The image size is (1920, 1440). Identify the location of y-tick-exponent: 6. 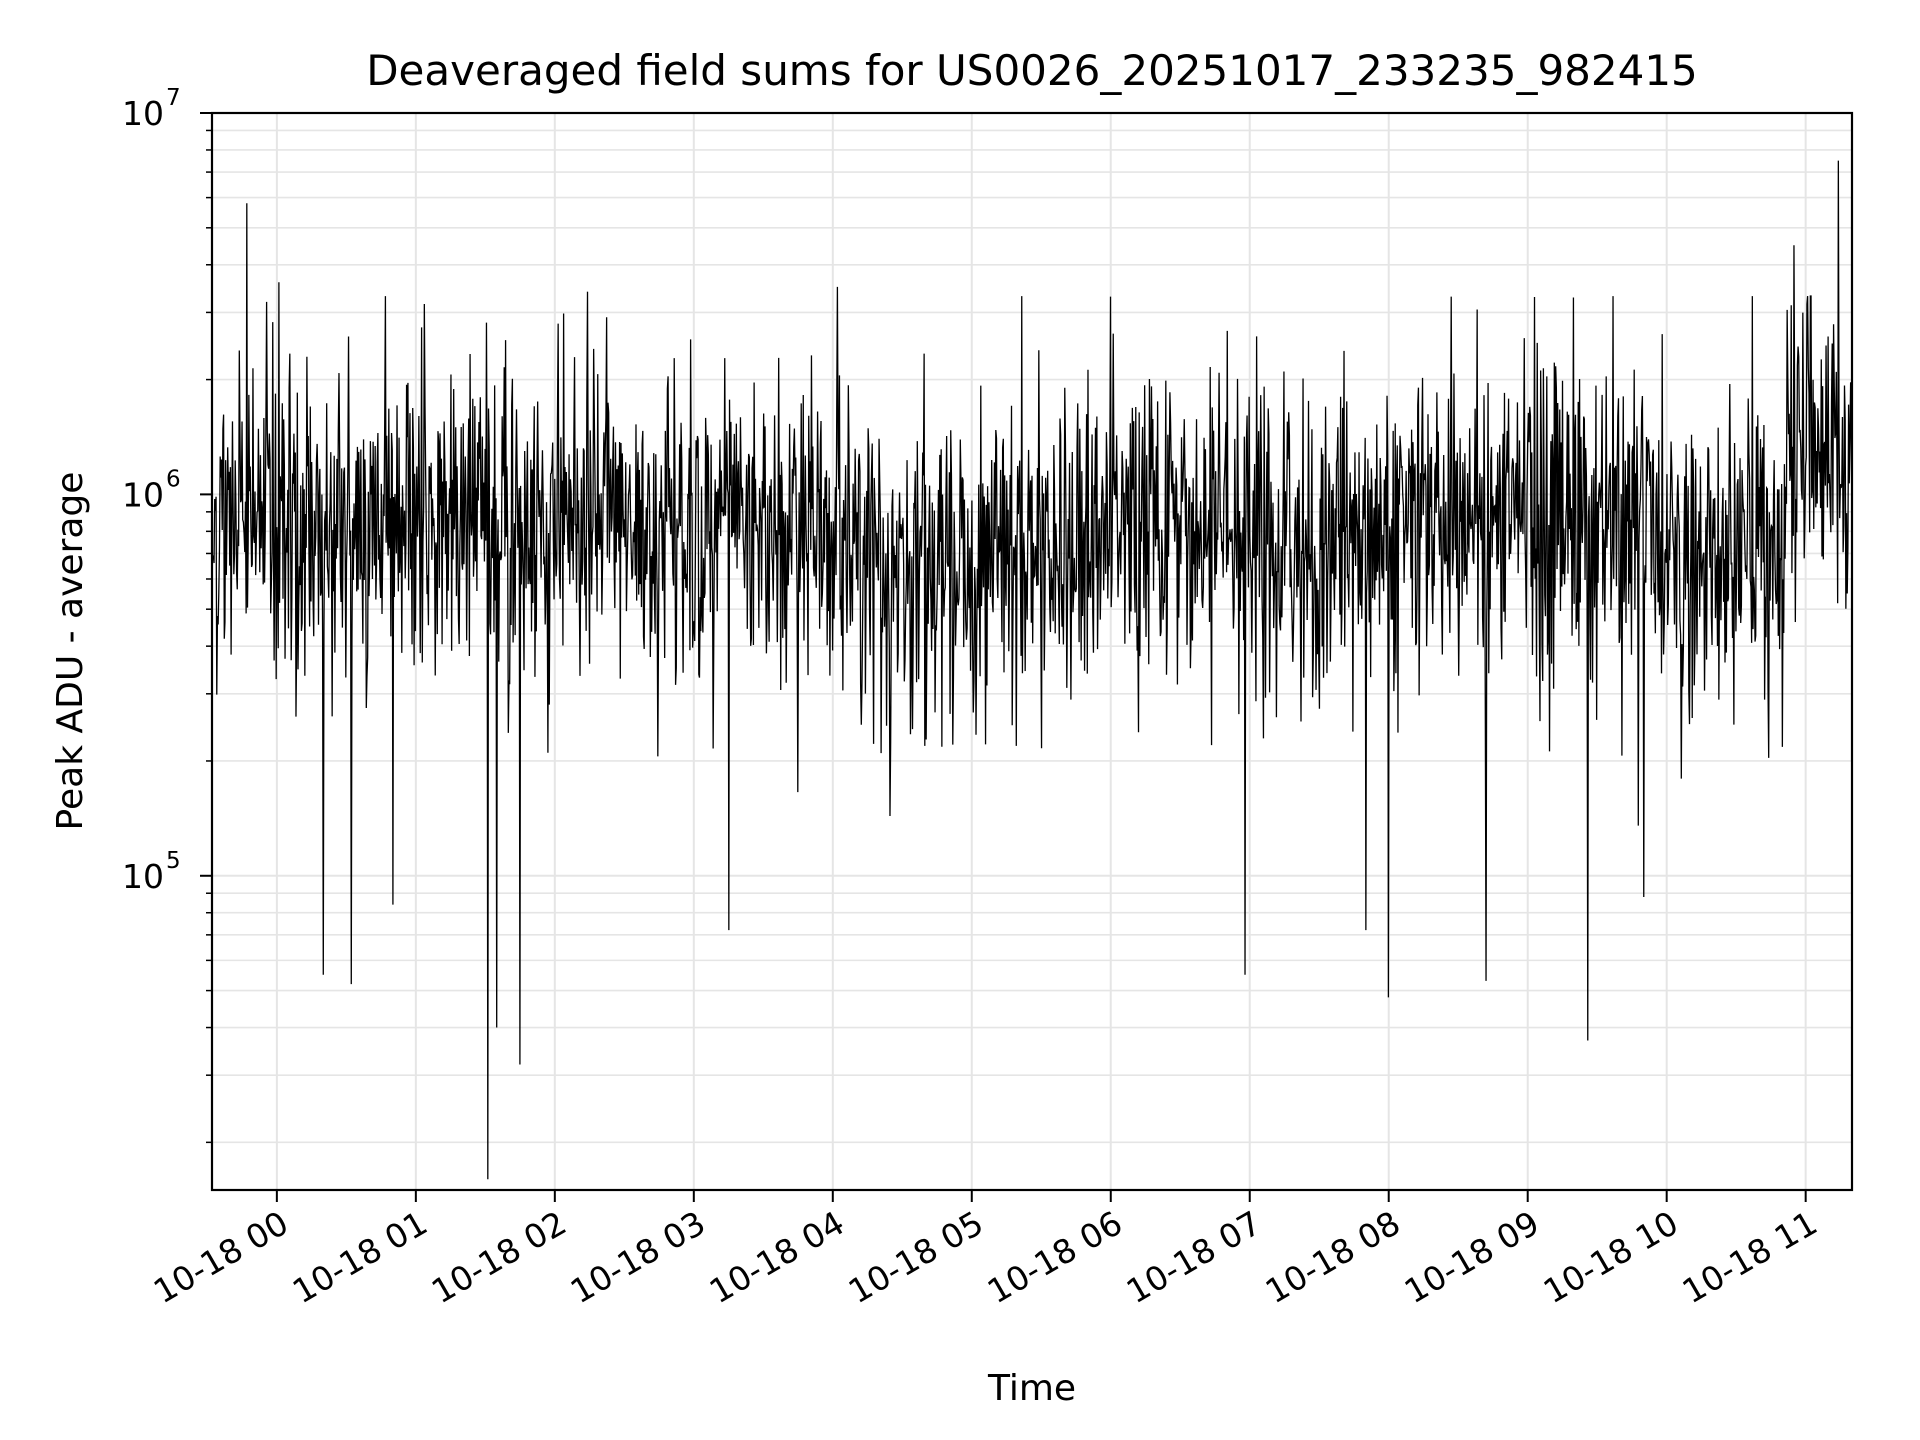
(173, 479).